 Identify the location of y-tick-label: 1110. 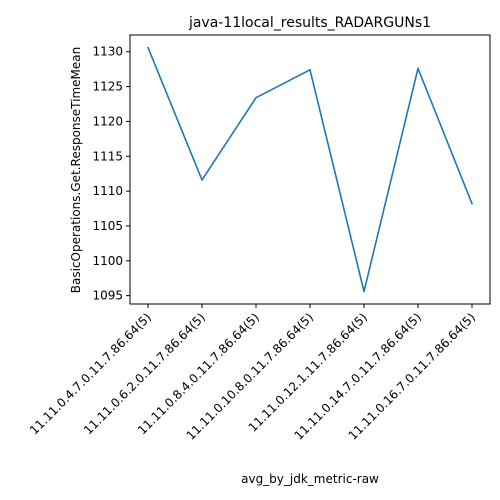
(107, 191).